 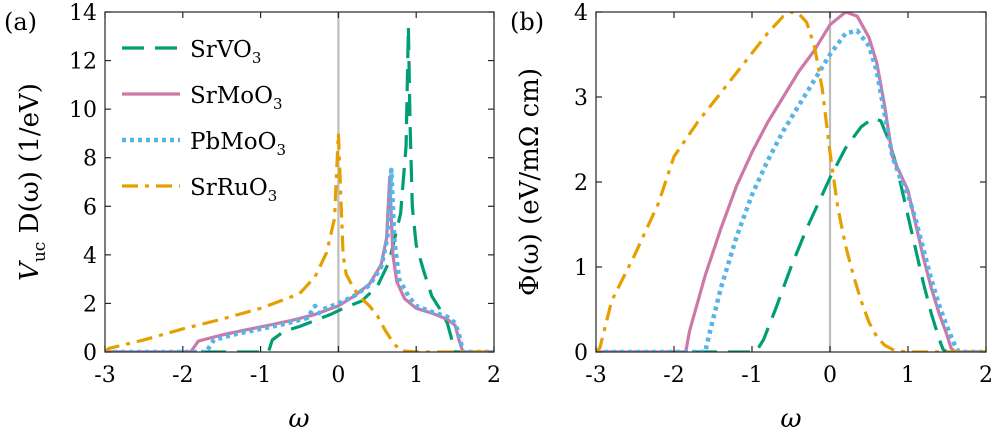 What do you see at coordinates (236, 98) in the screenshot?
I see `legend-label-srmoo3: SrMoO3` at bounding box center [236, 98].